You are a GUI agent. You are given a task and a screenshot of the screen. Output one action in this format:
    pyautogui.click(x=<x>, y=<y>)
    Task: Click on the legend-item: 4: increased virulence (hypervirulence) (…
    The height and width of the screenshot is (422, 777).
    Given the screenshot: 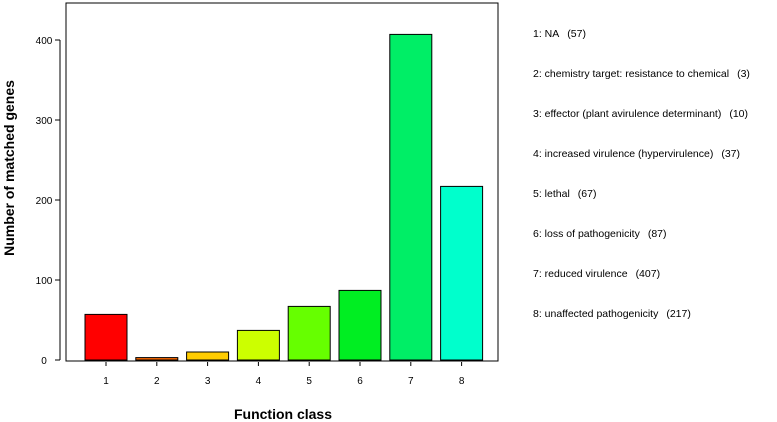 What is the action you would take?
    pyautogui.click(x=653, y=166)
    